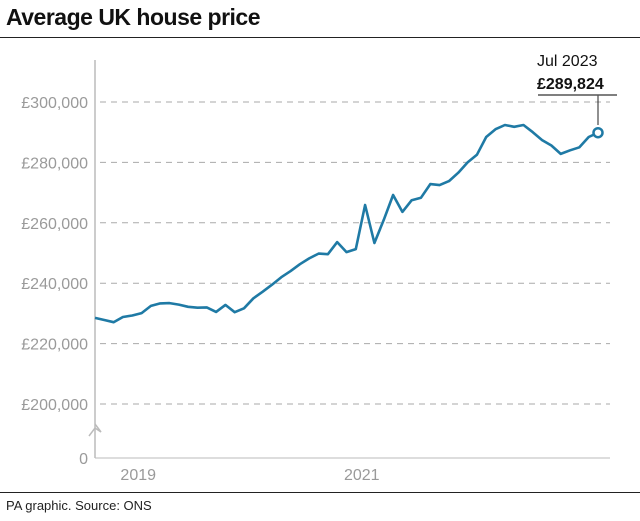  I want to click on y-tick-label: £280,000, so click(54, 163).